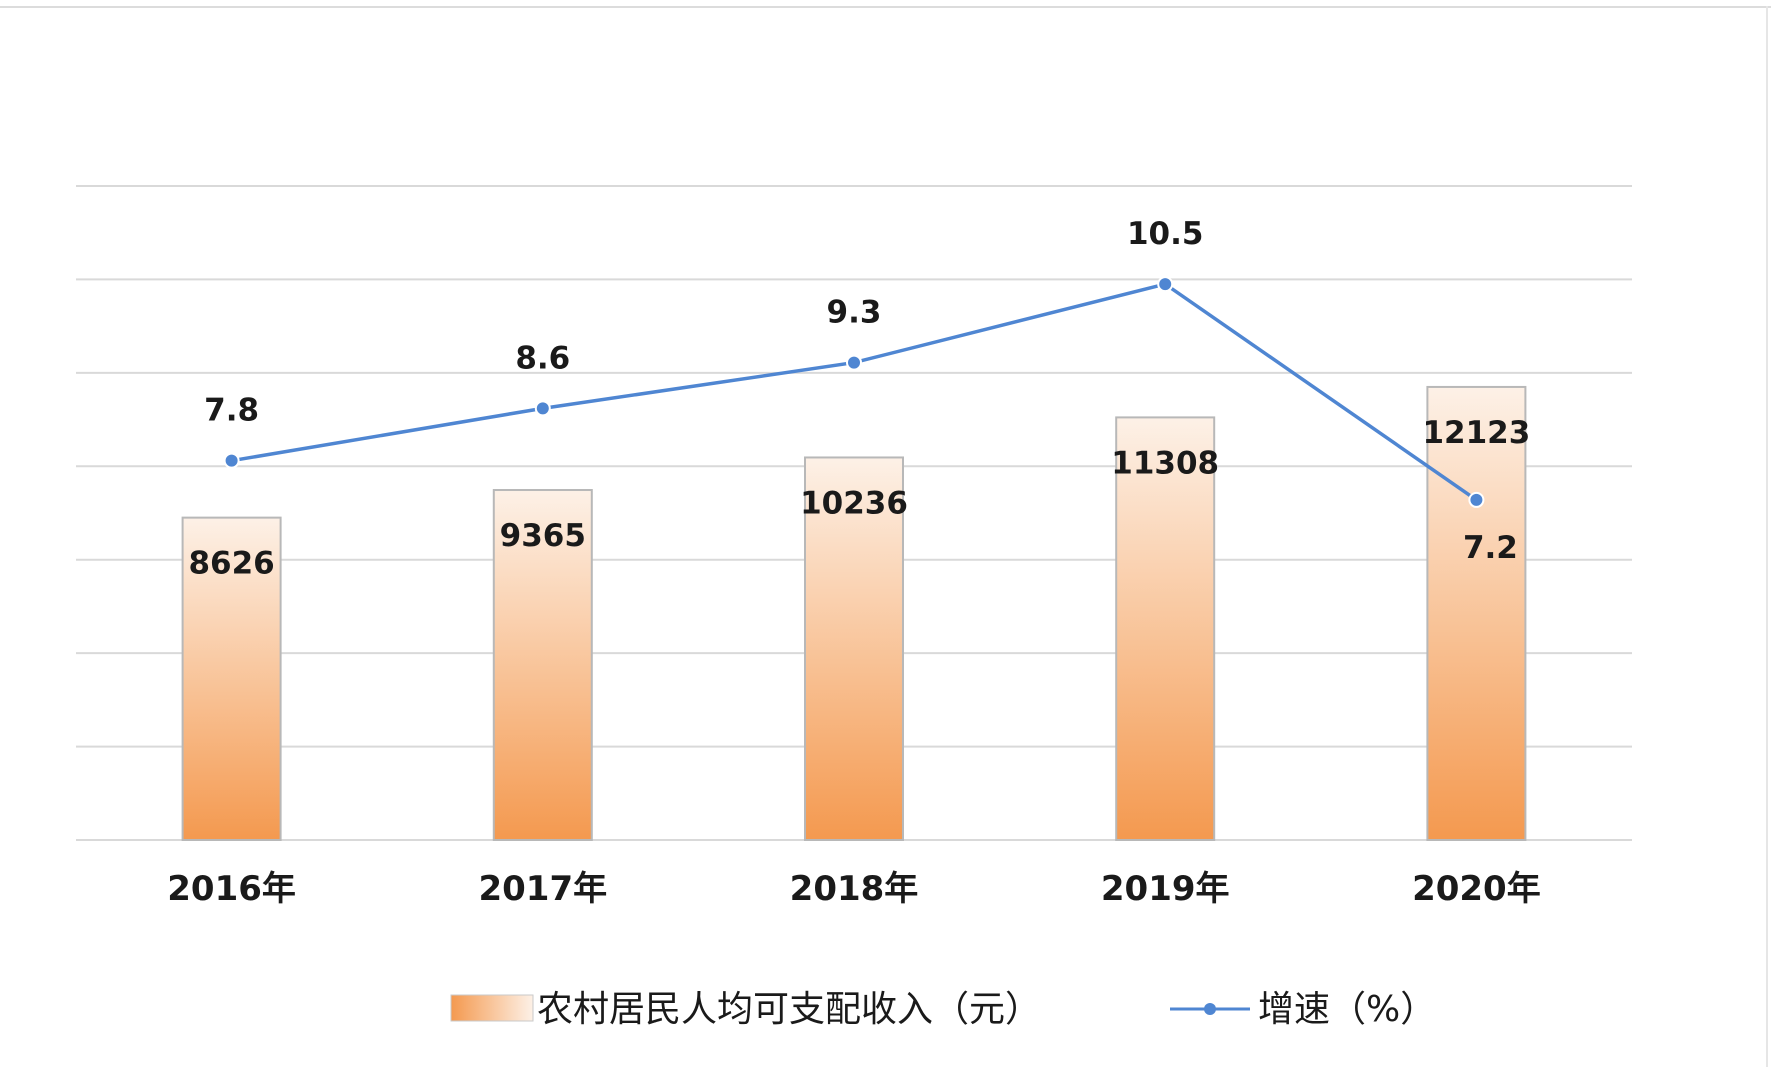 This screenshot has width=1771, height=1067. Describe the element at coordinates (854, 313) in the screenshot. I see `line-data-label: 9.3` at that location.